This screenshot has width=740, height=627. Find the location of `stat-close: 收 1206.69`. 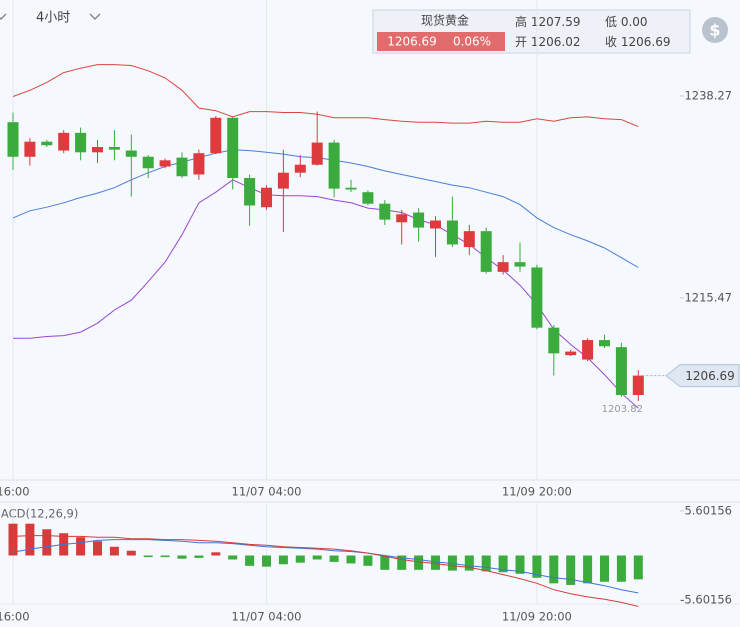

stat-close: 收 1206.69 is located at coordinates (637, 42).